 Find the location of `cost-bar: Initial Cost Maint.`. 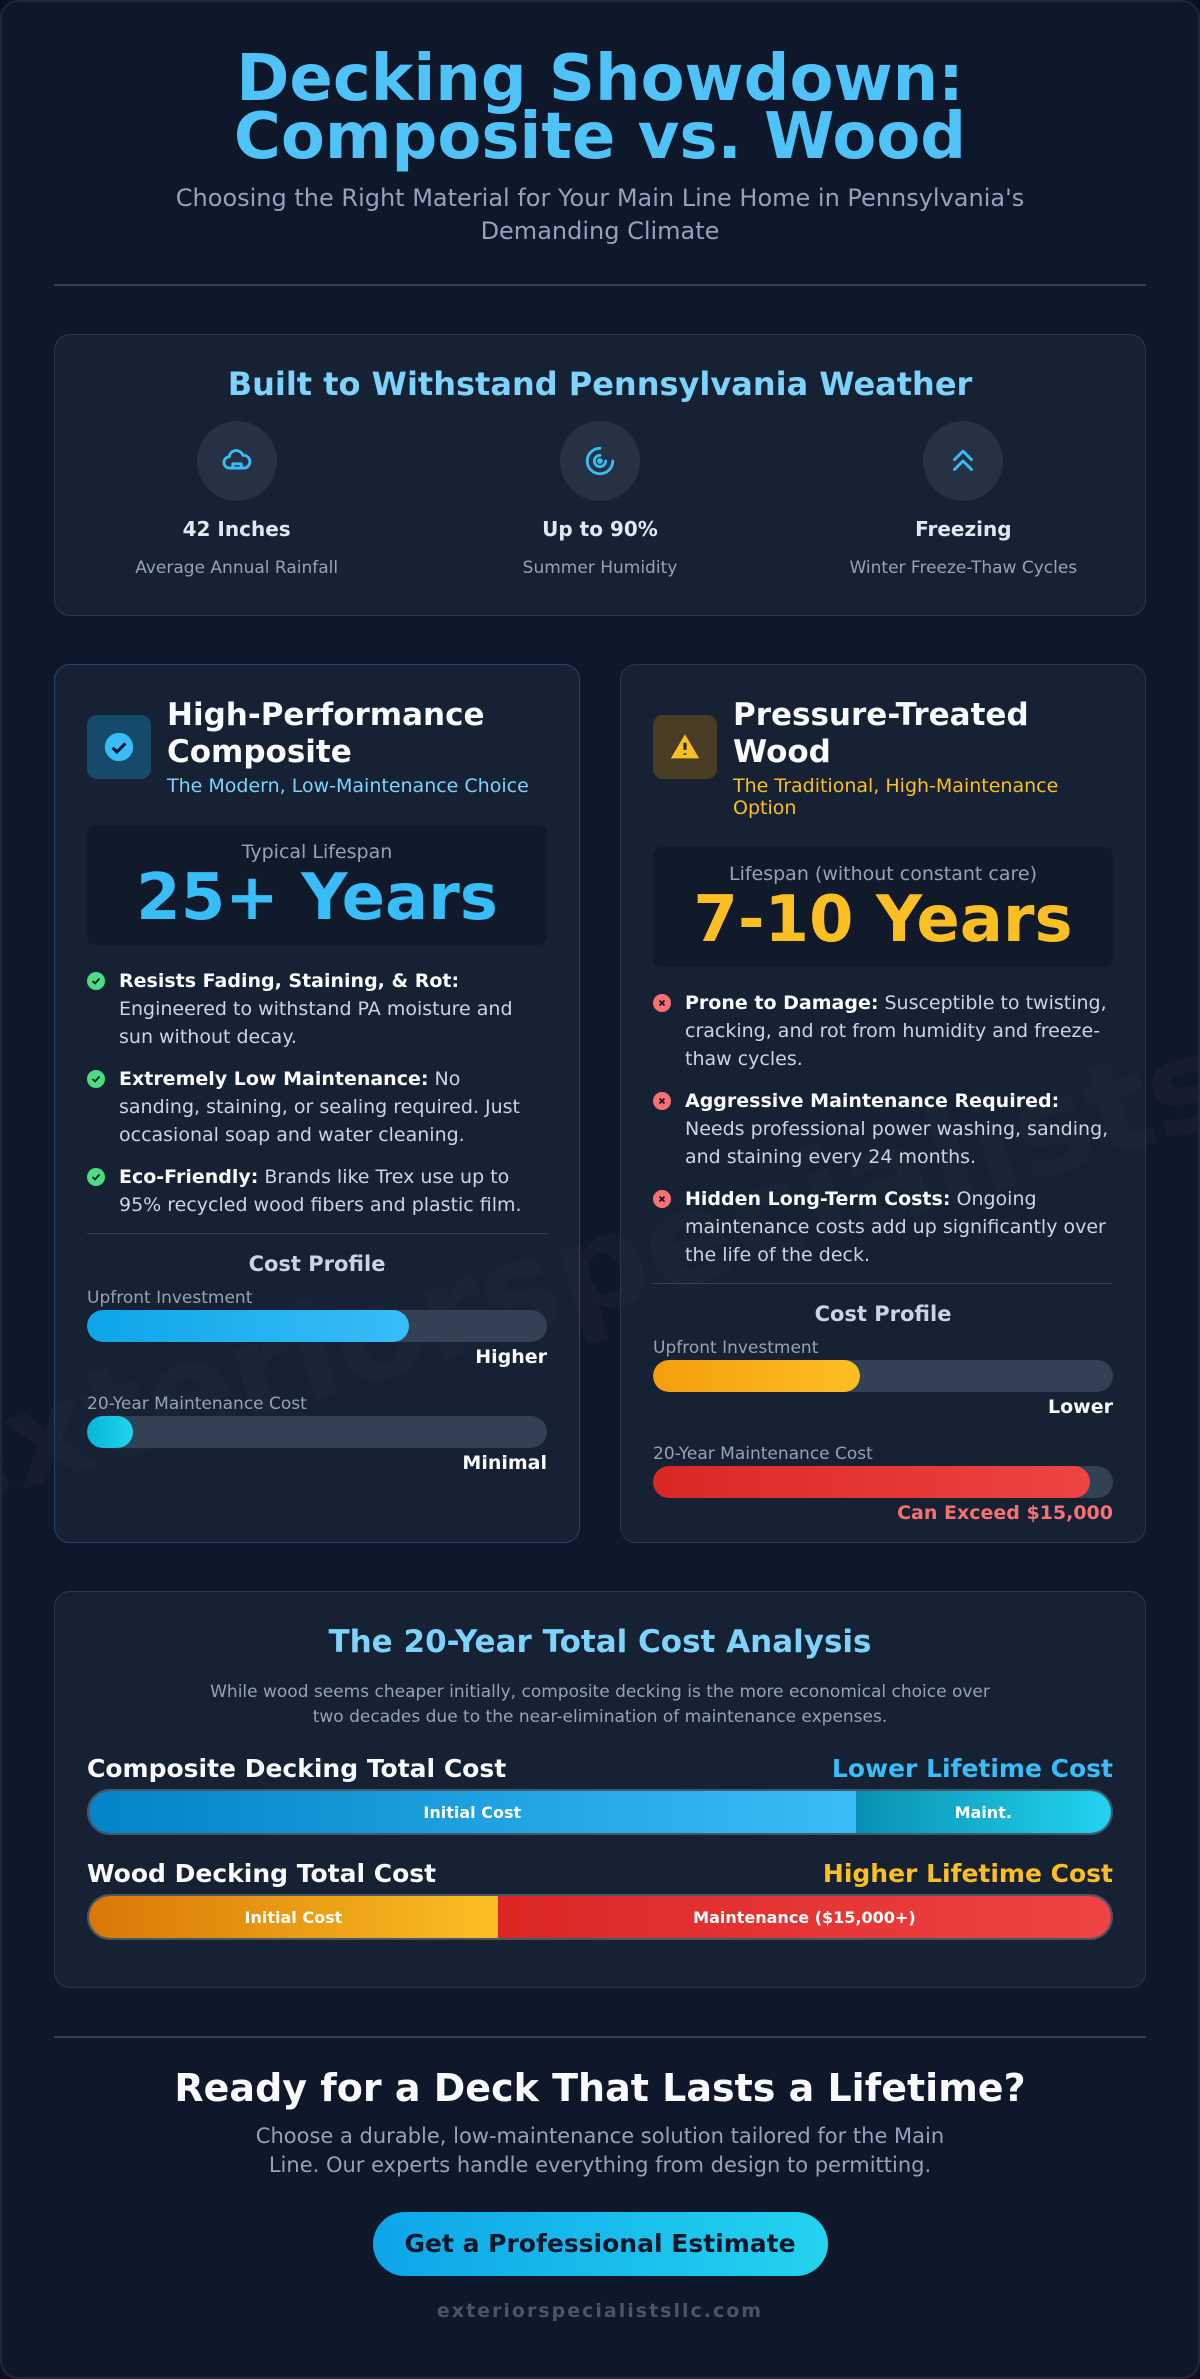

cost-bar: Initial Cost Maint. is located at coordinates (600, 1812).